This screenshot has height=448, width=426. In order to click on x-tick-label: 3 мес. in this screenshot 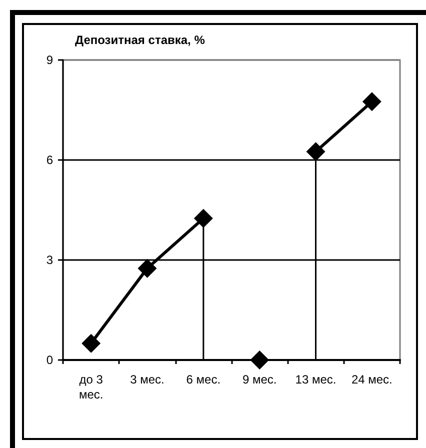, I will do `click(147, 379)`.